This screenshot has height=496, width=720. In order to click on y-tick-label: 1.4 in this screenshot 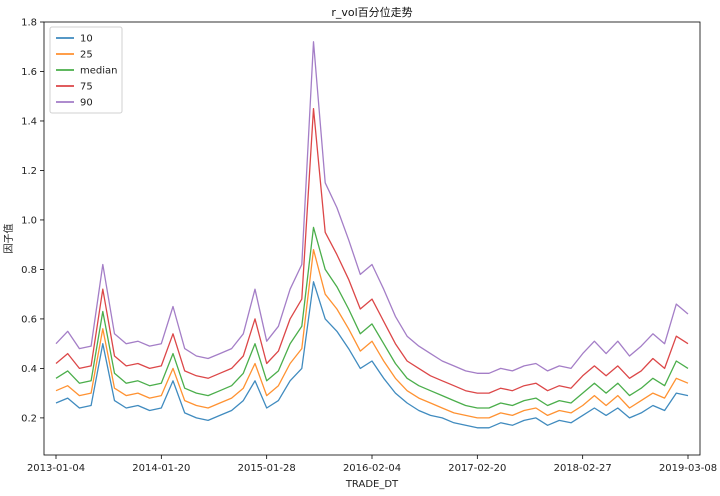, I will do `click(29, 121)`.